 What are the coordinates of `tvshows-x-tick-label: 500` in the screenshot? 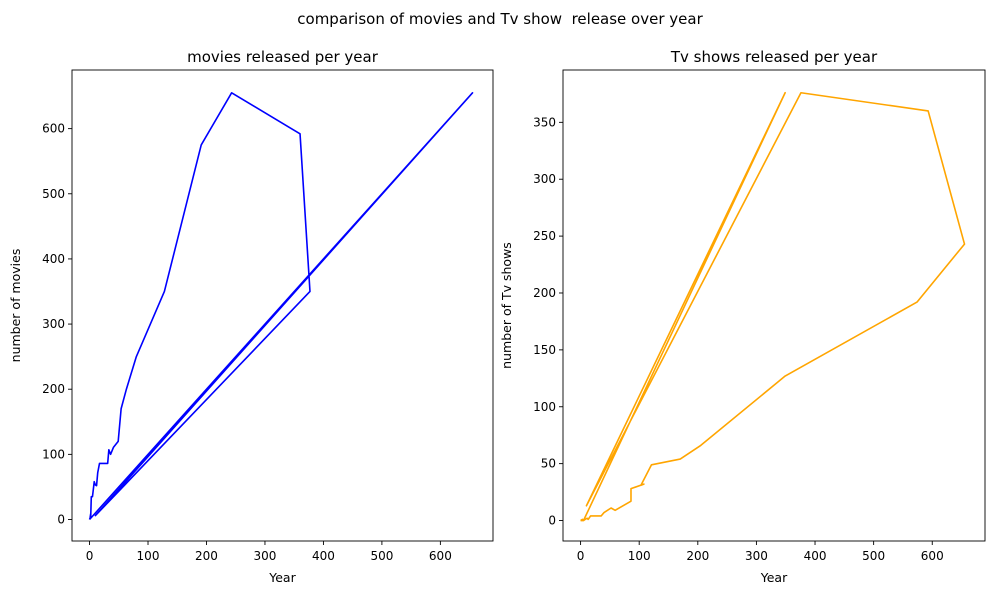 It's located at (873, 556).